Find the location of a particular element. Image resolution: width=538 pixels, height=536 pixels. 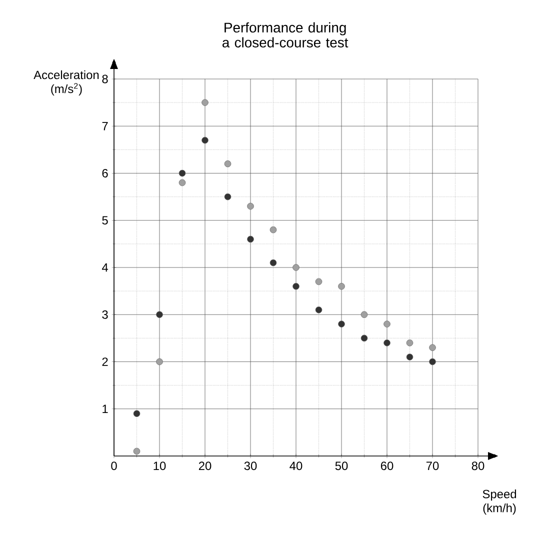

y-tick-label: 7 is located at coordinates (105, 126).